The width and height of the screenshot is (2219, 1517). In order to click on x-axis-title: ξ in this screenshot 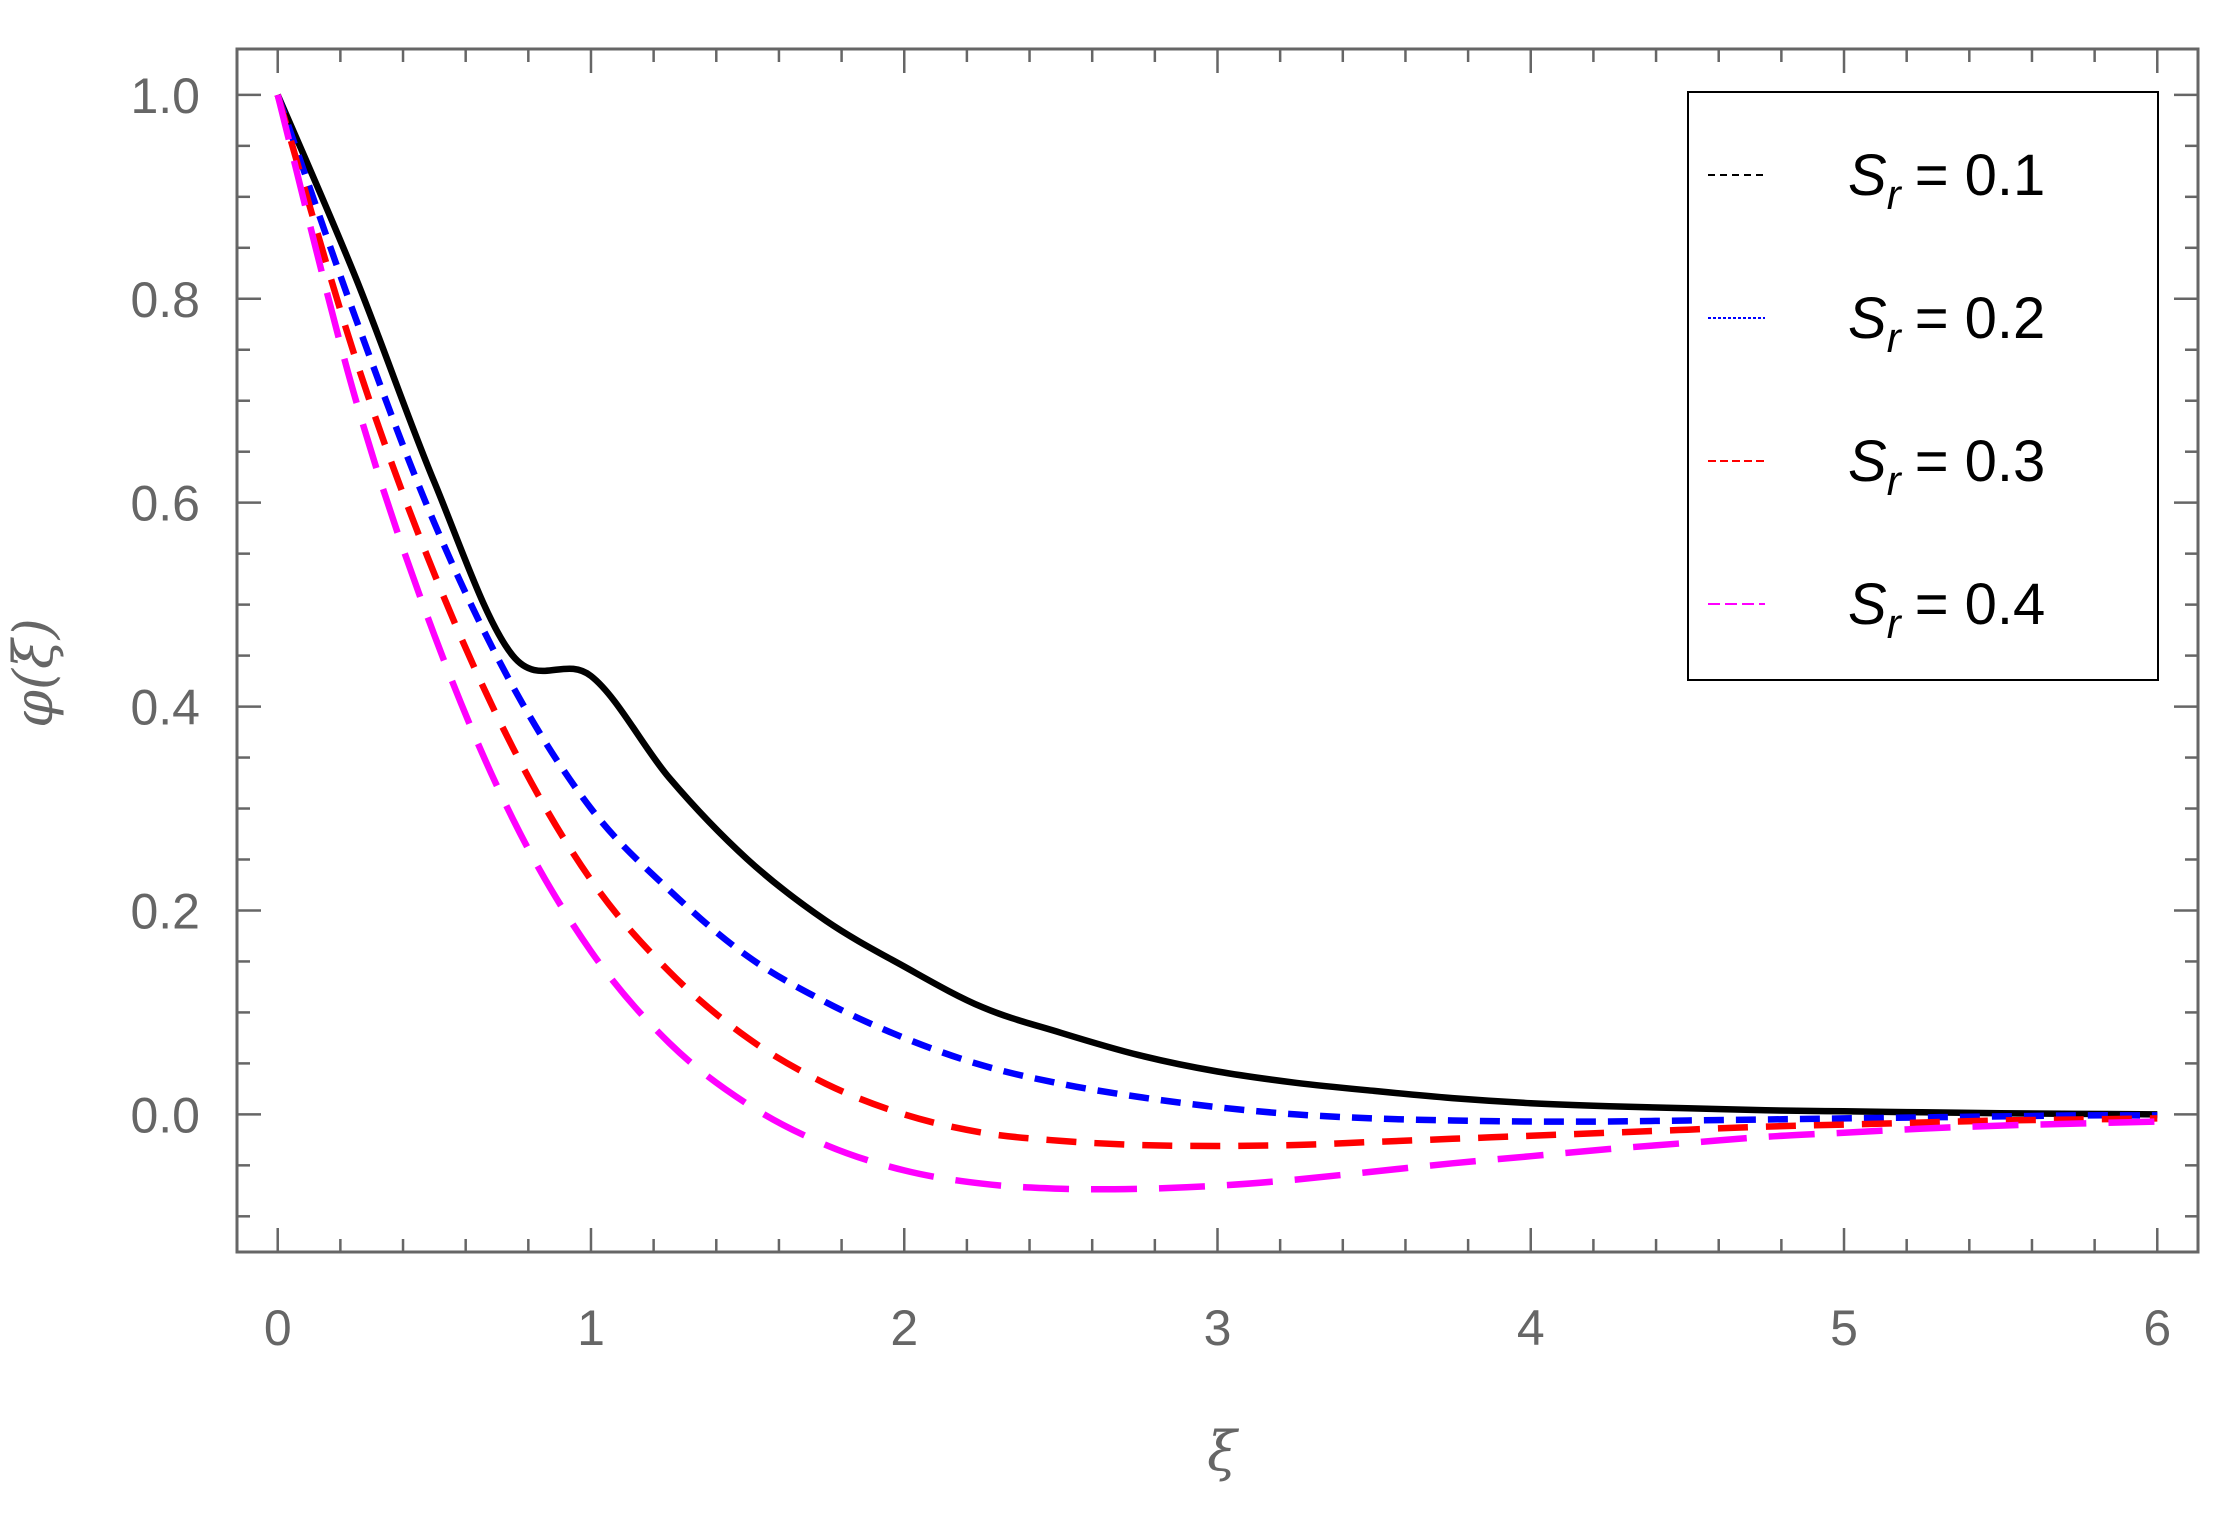, I will do `click(1223, 1451)`.